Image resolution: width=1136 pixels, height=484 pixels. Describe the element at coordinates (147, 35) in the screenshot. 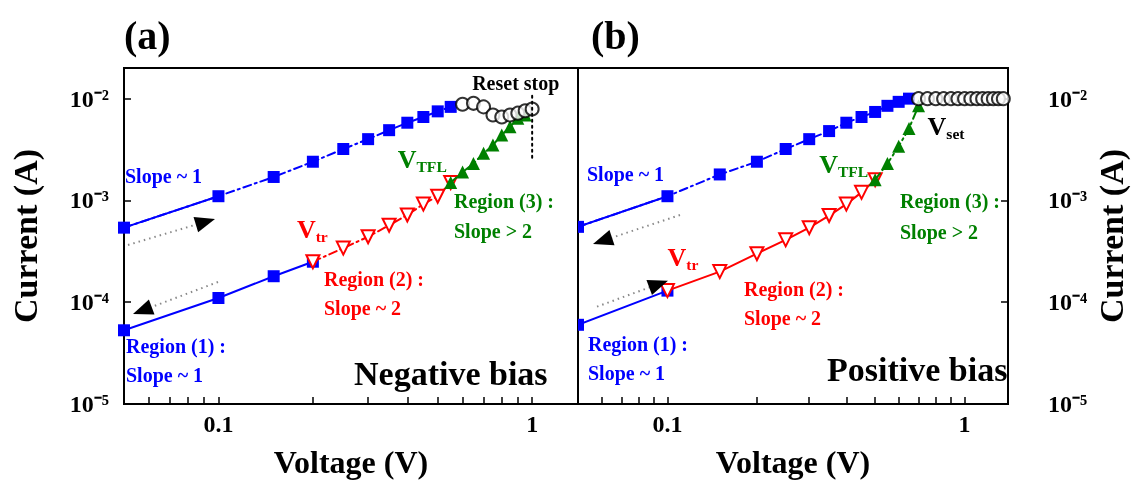

I see `chart-title: (a)` at that location.